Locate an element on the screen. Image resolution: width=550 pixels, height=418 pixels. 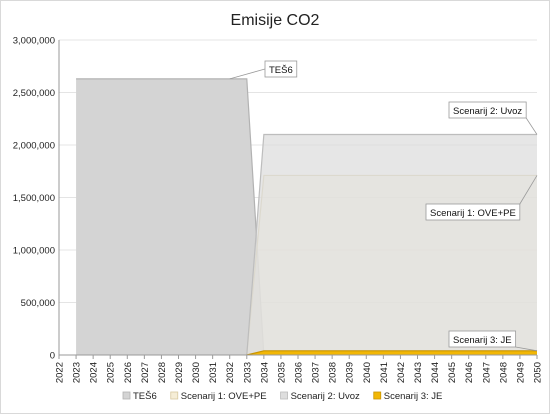
annotation-tes6: TEŠ6 is located at coordinates (263, 70).